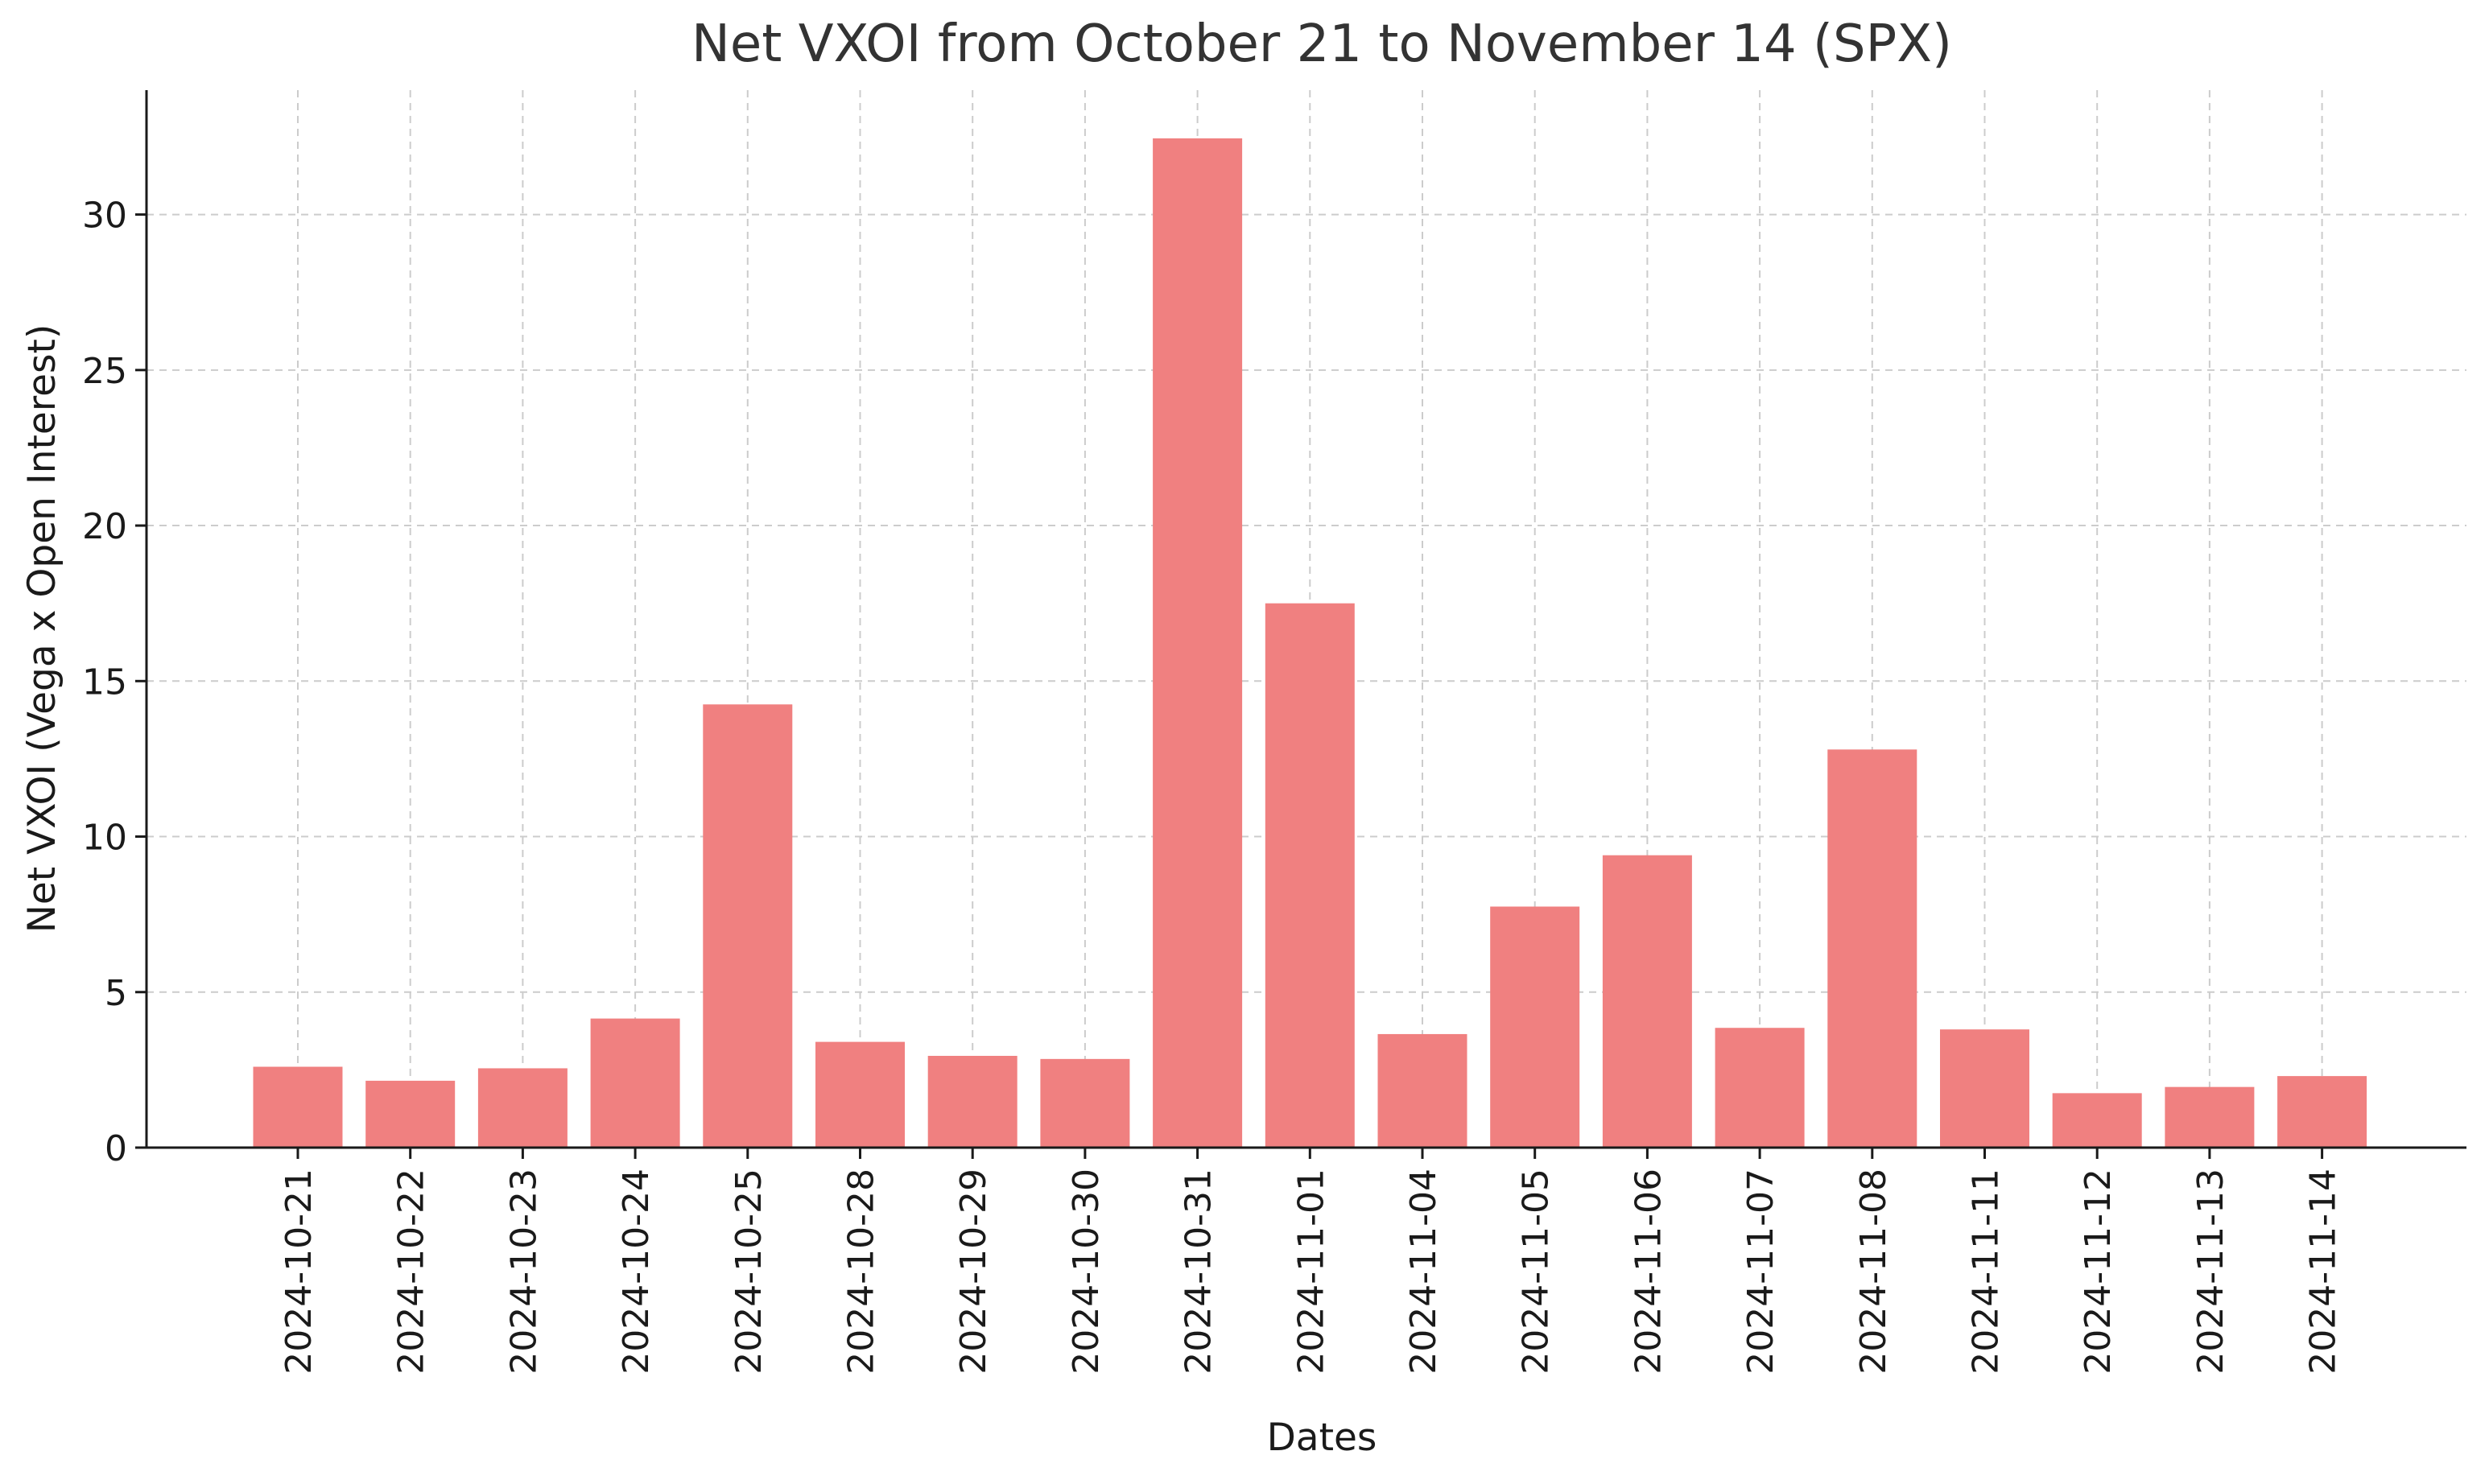 This screenshot has width=2489, height=1484. Describe the element at coordinates (1310, 1272) in the screenshot. I see `x-tick-label: 2024-11-01` at that location.